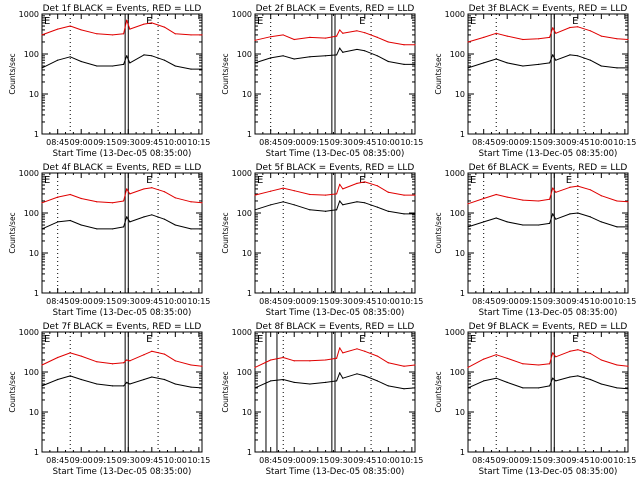 The height and width of the screenshot is (480, 640). What do you see at coordinates (122, 9) in the screenshot?
I see `chart-title: Det 1f BLACK = Events, RED = LLD` at bounding box center [122, 9].